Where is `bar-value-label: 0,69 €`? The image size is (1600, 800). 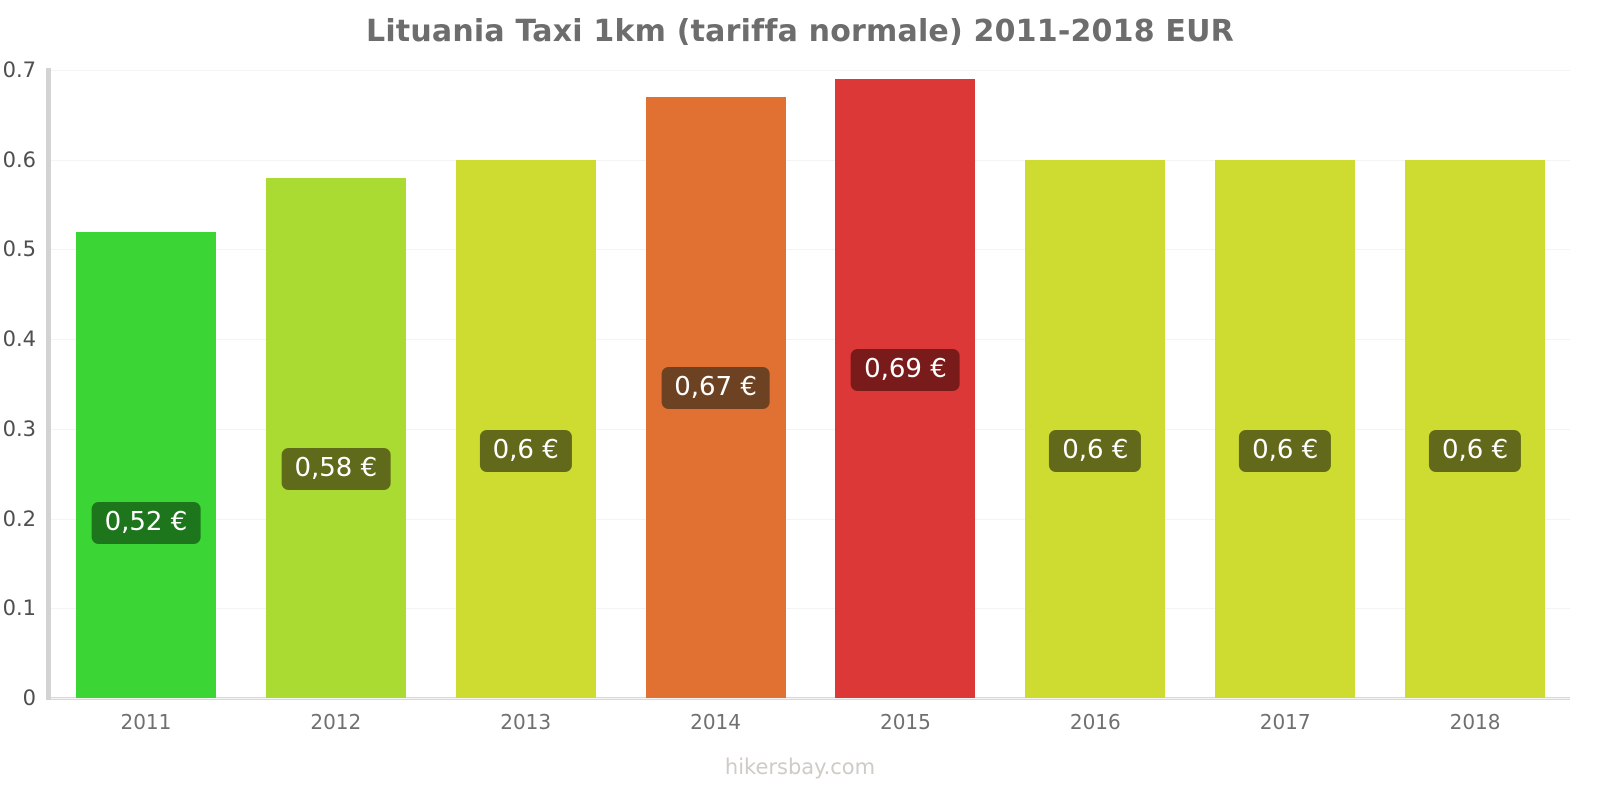 bar-value-label: 0,69 € is located at coordinates (905, 369).